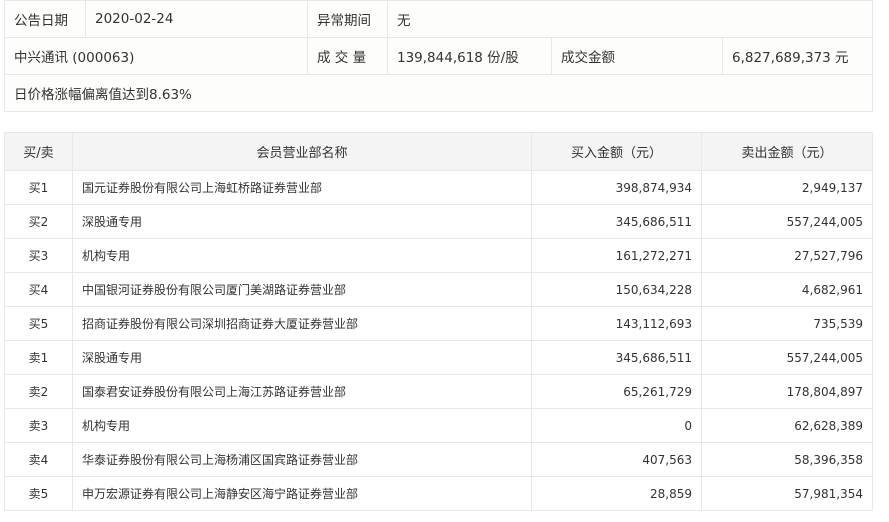 The height and width of the screenshot is (522, 889). Describe the element at coordinates (616, 187) in the screenshot. I see `buy-amount-cell: 398,874,934` at that location.